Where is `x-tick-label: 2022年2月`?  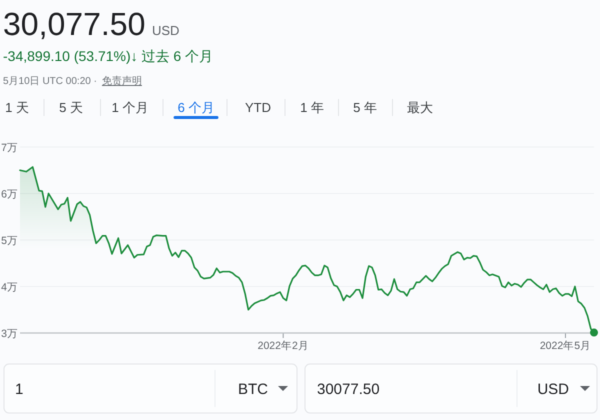 x-tick-label: 2022年2月 is located at coordinates (283, 346).